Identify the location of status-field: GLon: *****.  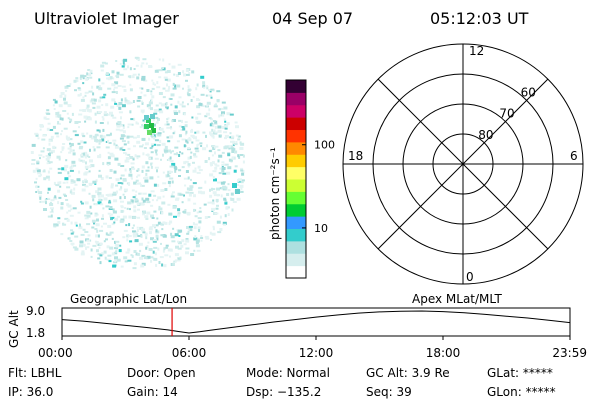
(521, 392).